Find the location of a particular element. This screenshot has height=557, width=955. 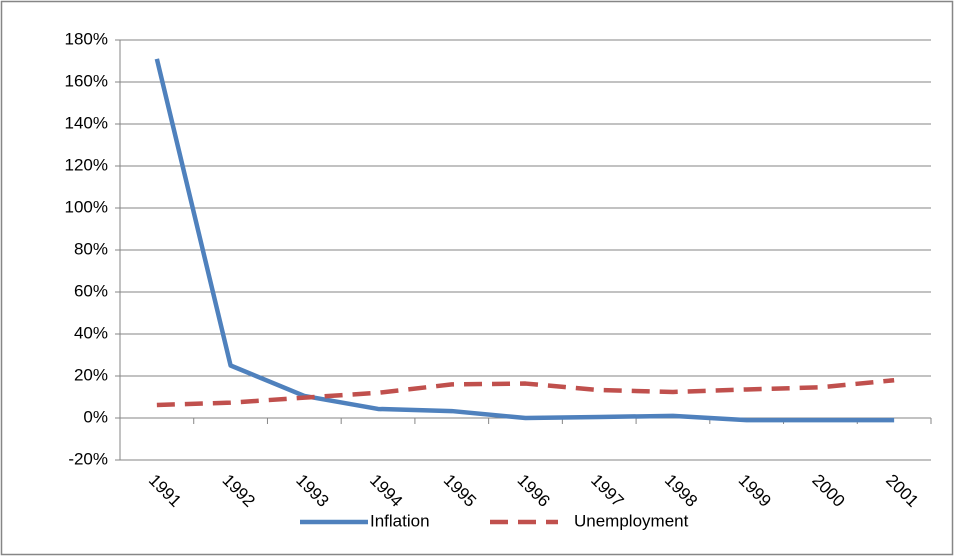

y-tick-label: 100% is located at coordinates (86, 206).